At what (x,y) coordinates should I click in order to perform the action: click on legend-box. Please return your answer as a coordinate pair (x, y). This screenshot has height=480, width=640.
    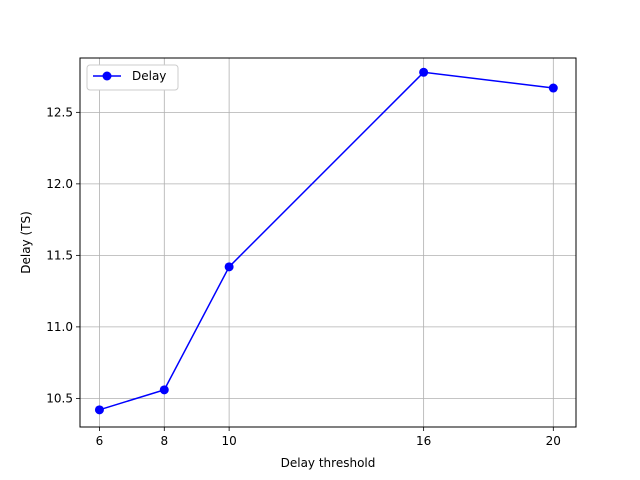
    Looking at the image, I should click on (132, 77).